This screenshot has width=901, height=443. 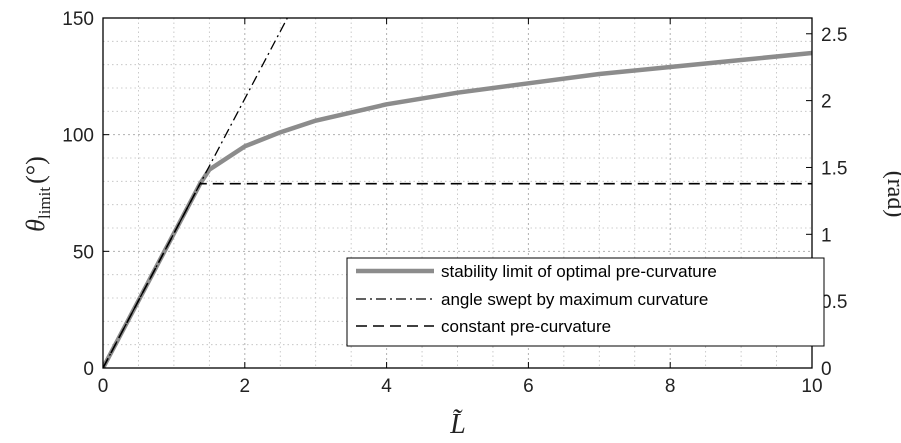 I want to click on legend-label-constant: constant pre-curvature, so click(x=526, y=326).